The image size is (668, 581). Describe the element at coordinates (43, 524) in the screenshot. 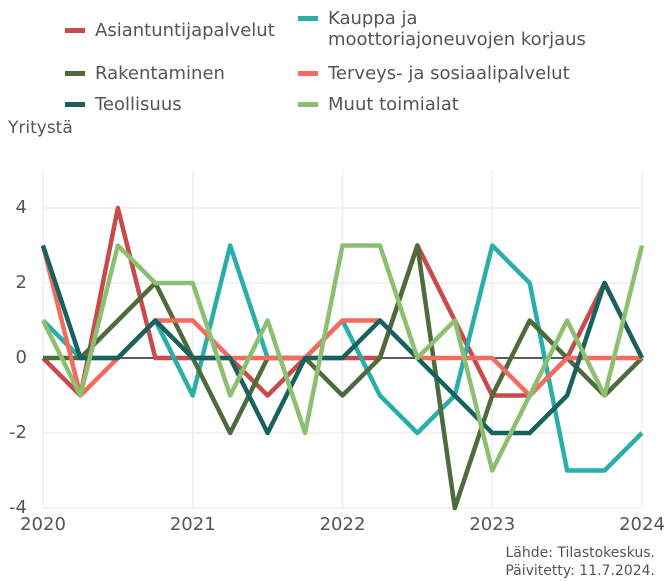

I see `x-tick-label: 2020` at that location.